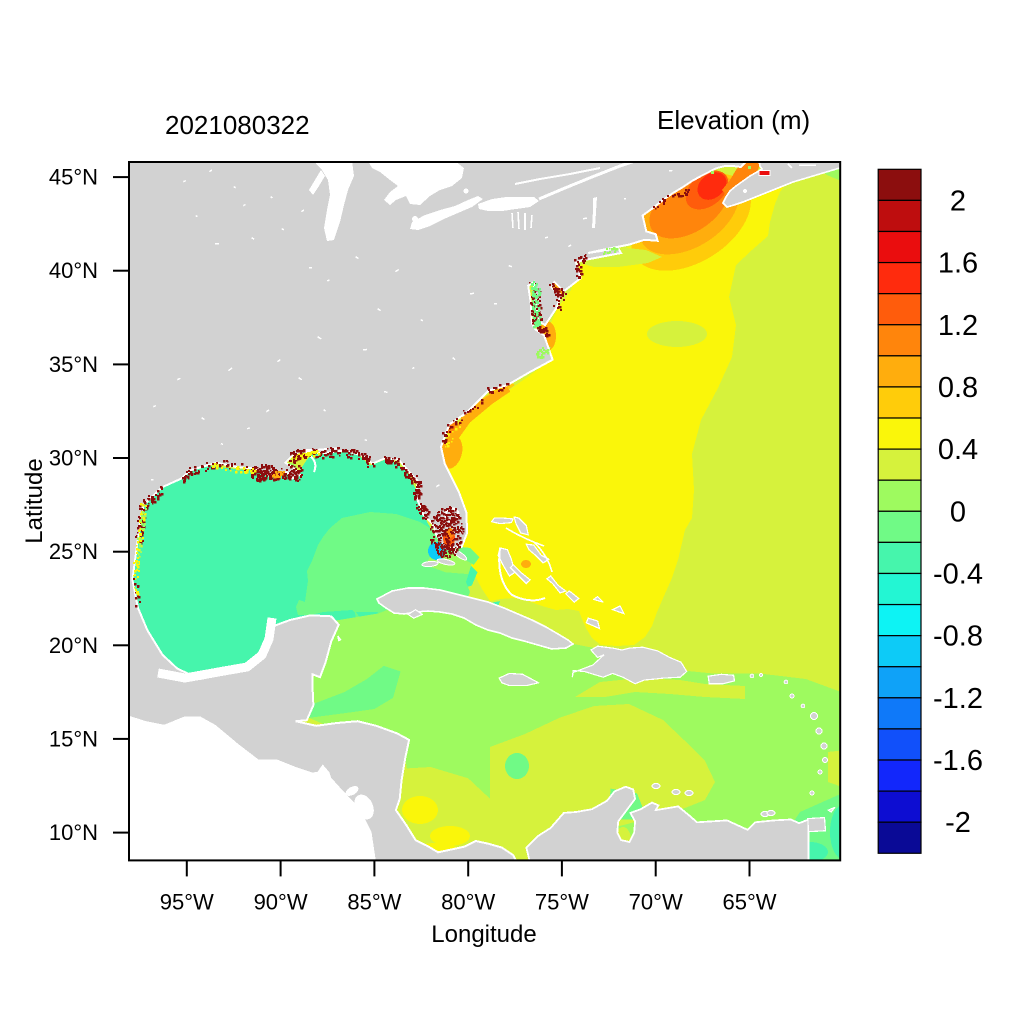 The width and height of the screenshot is (1024, 1024). Describe the element at coordinates (374, 901) in the screenshot. I see `svg-text: 85°W` at that location.